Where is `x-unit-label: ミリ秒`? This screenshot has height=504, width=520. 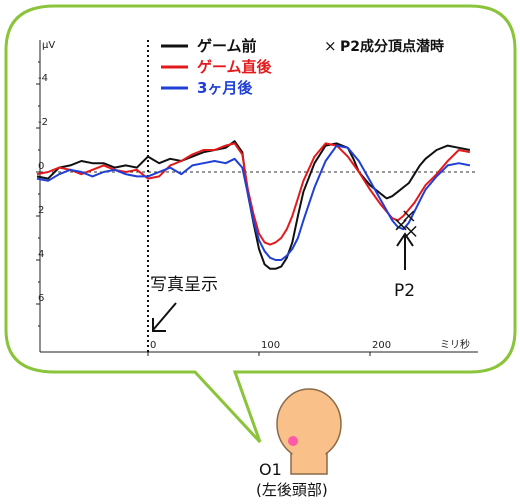 x-unit-label: ミリ秒 is located at coordinates (455, 344).